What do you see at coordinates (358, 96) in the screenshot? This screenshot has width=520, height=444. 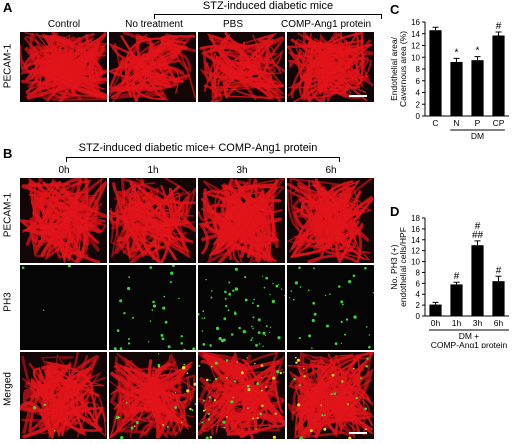 I see `panel-a-scale-bar` at bounding box center [358, 96].